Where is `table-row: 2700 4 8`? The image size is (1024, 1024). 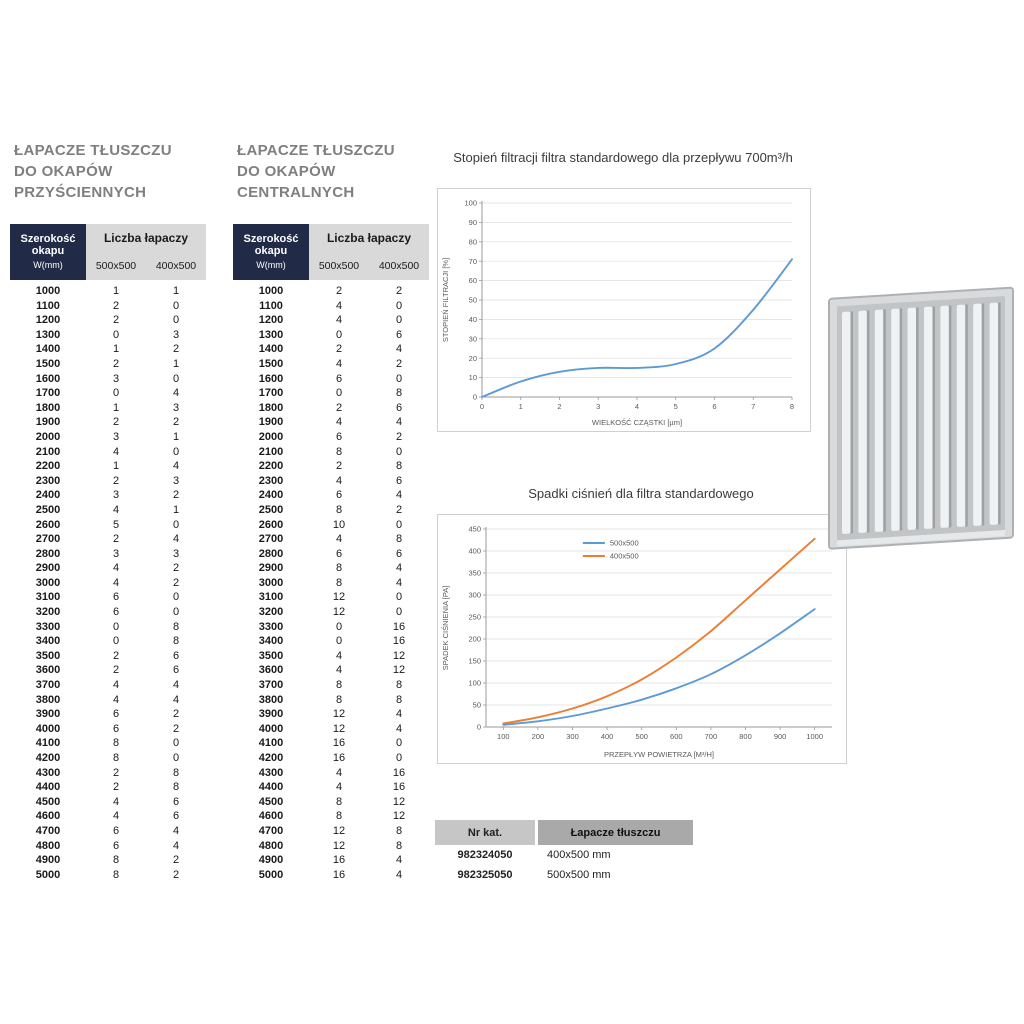
table-row: 2700 4 8 is located at coordinates (331, 539).